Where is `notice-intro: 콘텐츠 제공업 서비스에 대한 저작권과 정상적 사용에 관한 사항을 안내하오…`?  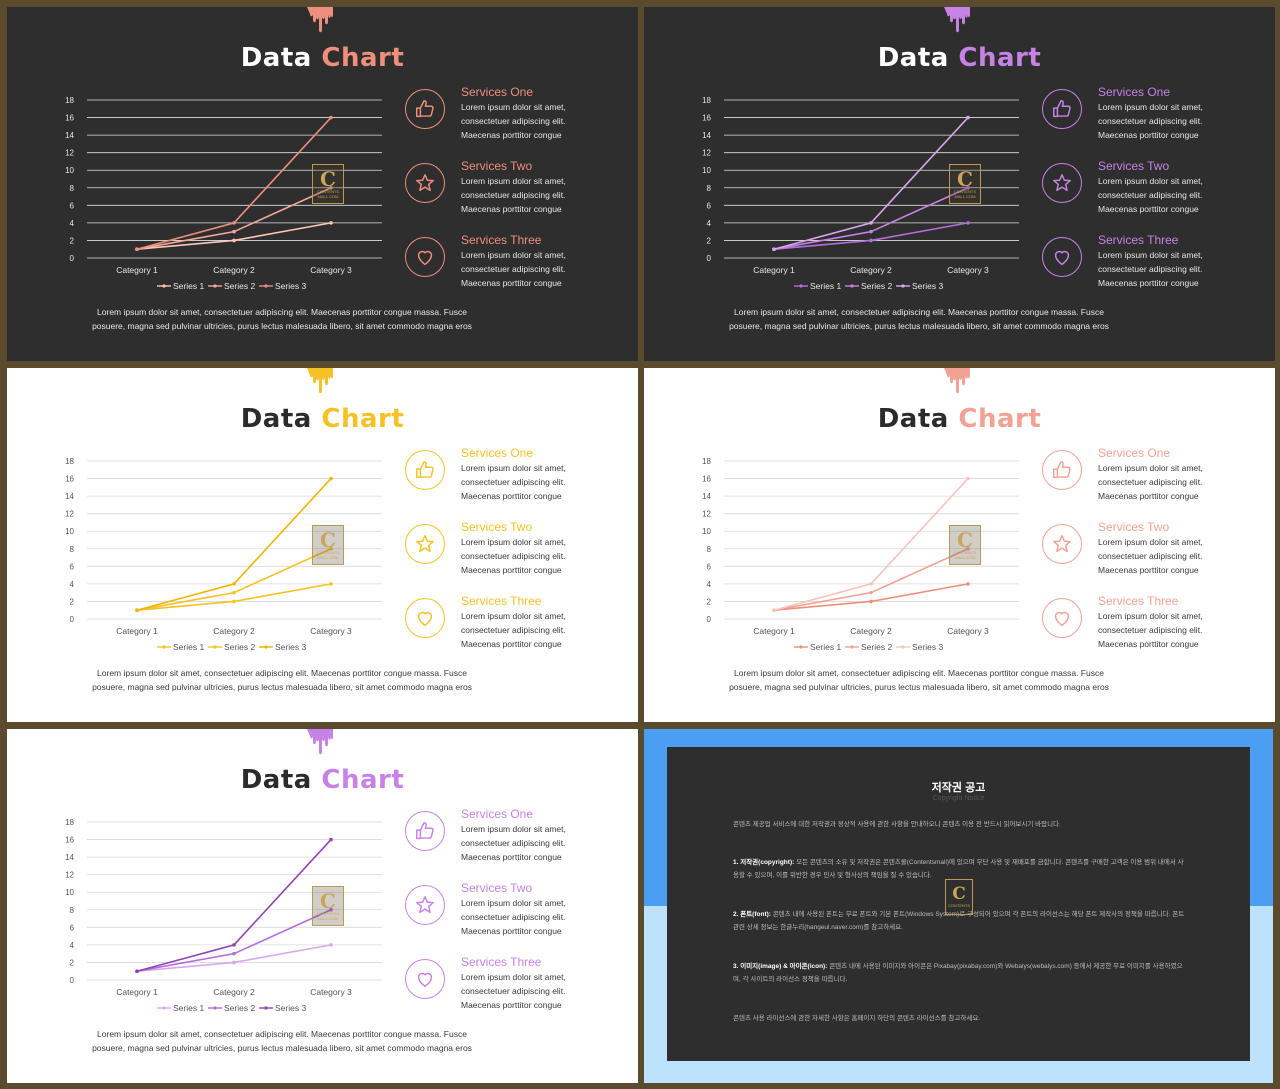
notice-intro: 콘텐츠 제공업 서비스에 대한 저작권과 정상적 사용에 관한 사항을 안내하오… is located at coordinates (897, 824).